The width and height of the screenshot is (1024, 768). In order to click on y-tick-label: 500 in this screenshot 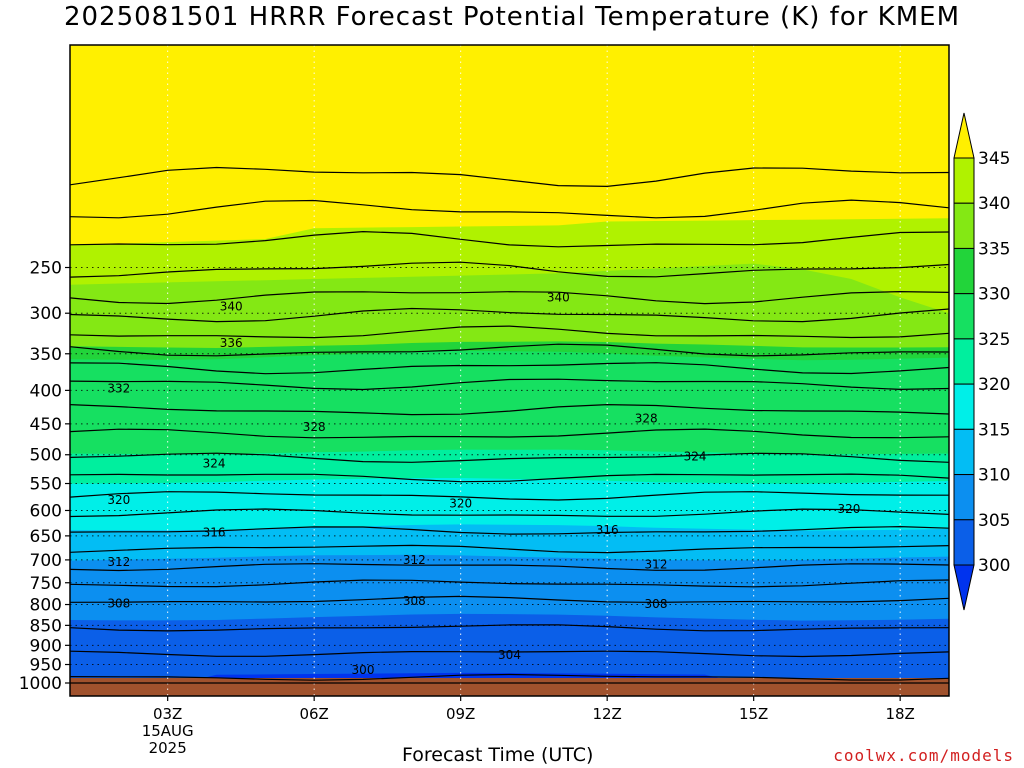, I will do `click(46, 456)`.